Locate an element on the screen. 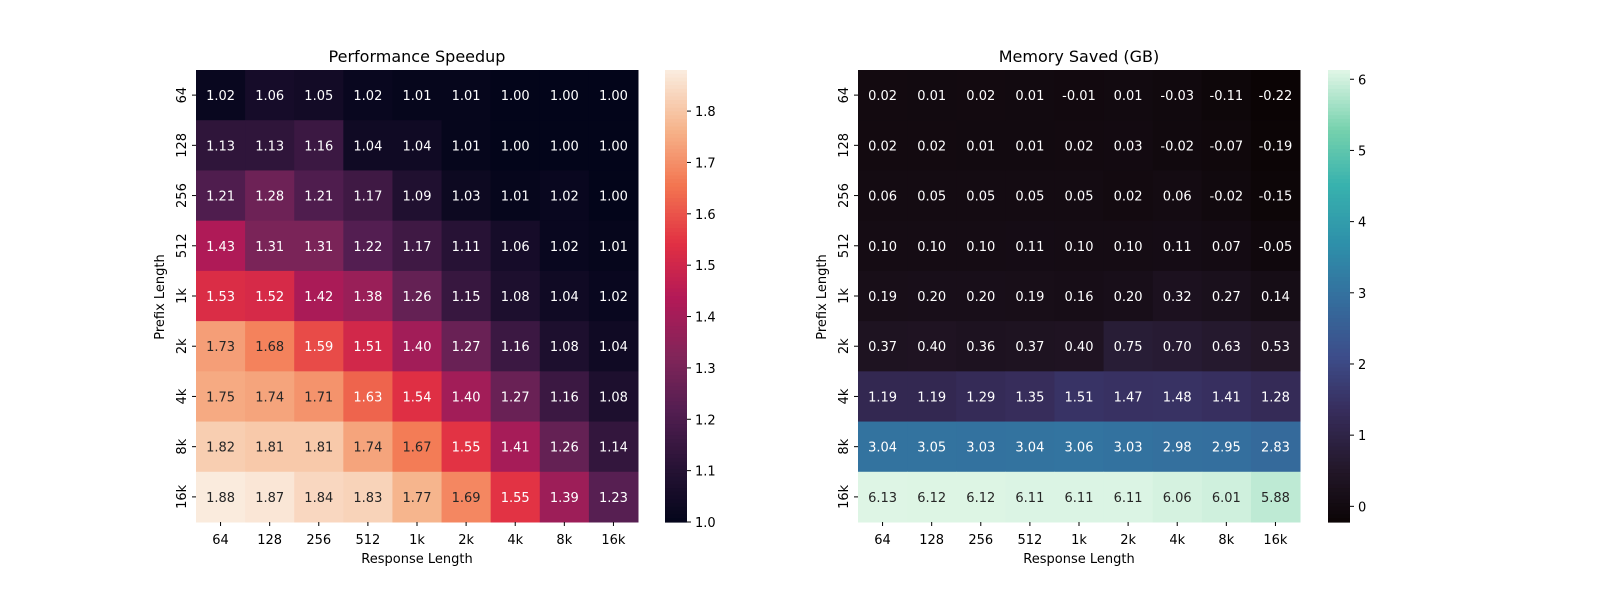 This screenshot has width=1600, height=600. memory-y-tick-label: 8k is located at coordinates (844, 446).